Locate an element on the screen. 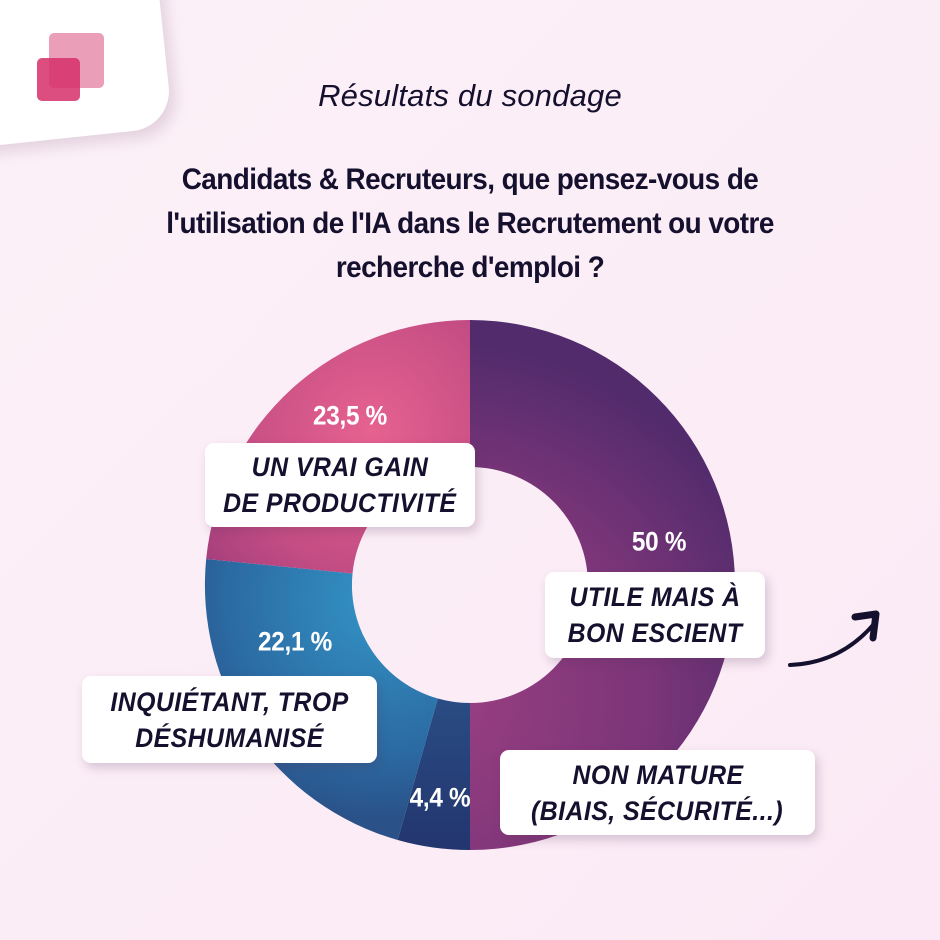 This screenshot has height=940, width=940. label-box-gain: UN VRAI GAIN DE PRODUCTIVITÉ is located at coordinates (340, 485).